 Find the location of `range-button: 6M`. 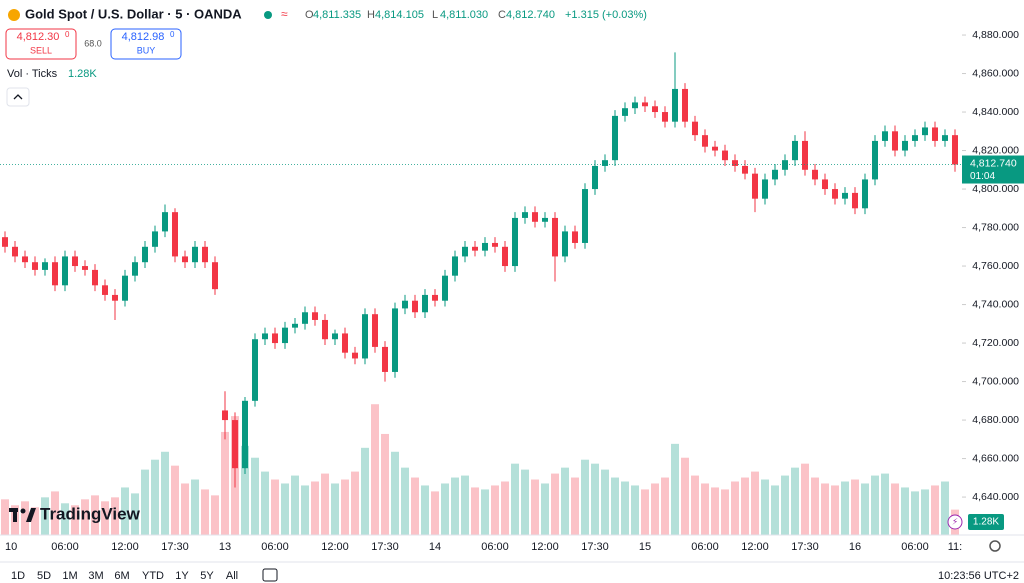

range-button: 6M is located at coordinates (121, 576).